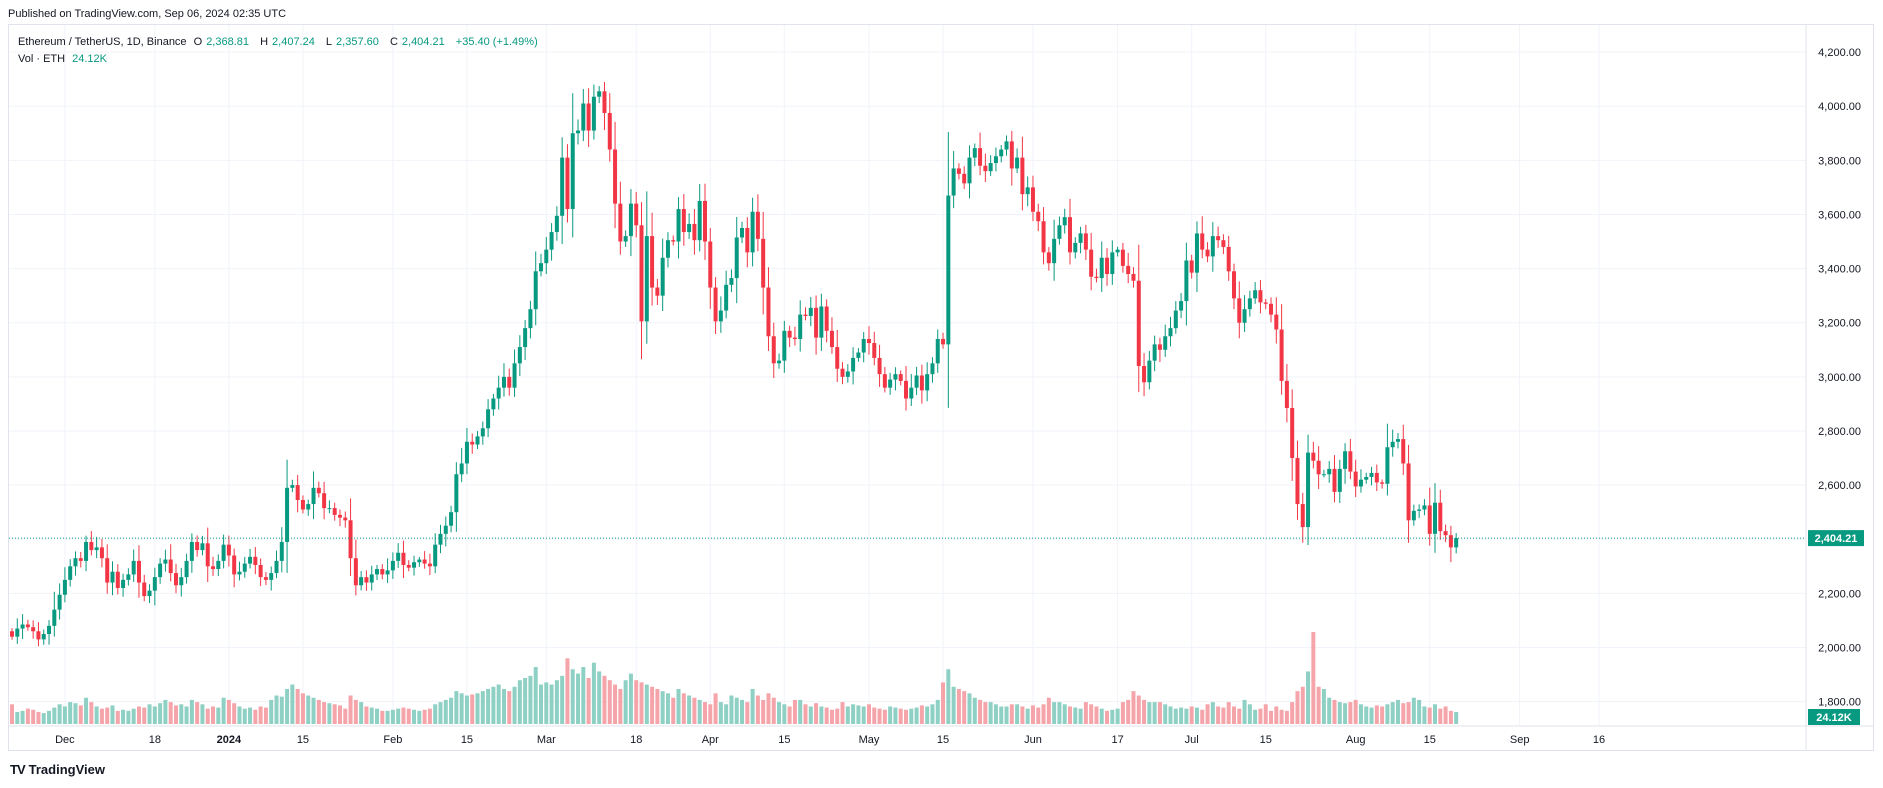  Describe the element at coordinates (1839, 215) in the screenshot. I see `y-tick-label: 3,600.00` at that location.